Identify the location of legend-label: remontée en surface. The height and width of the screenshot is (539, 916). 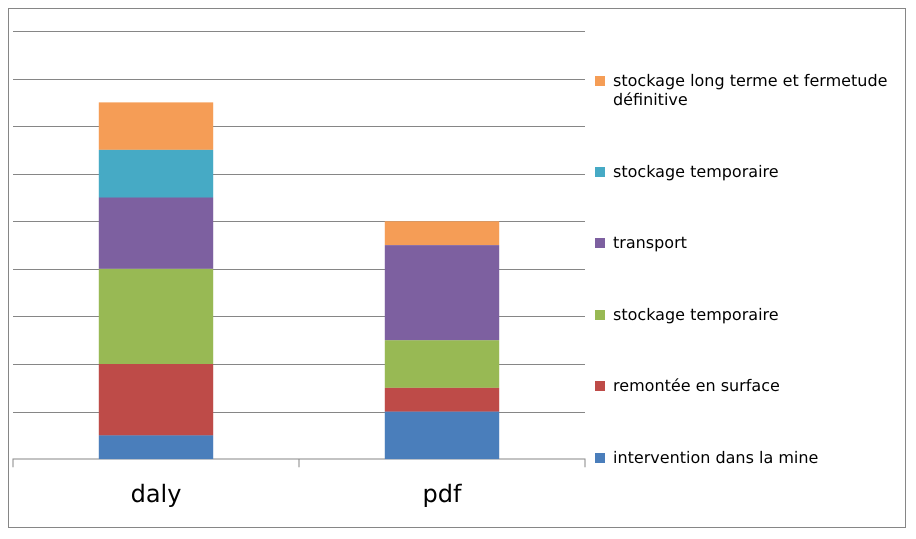
(696, 386).